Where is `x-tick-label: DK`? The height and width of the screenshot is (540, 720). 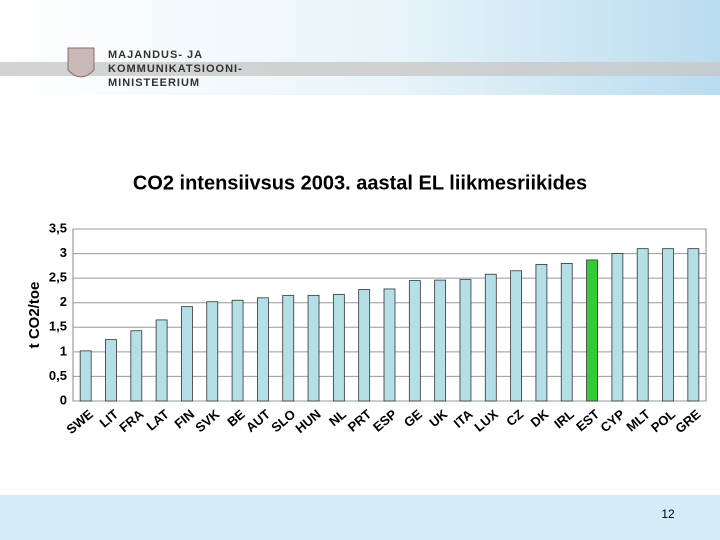 x-tick-label: DK is located at coordinates (540, 418).